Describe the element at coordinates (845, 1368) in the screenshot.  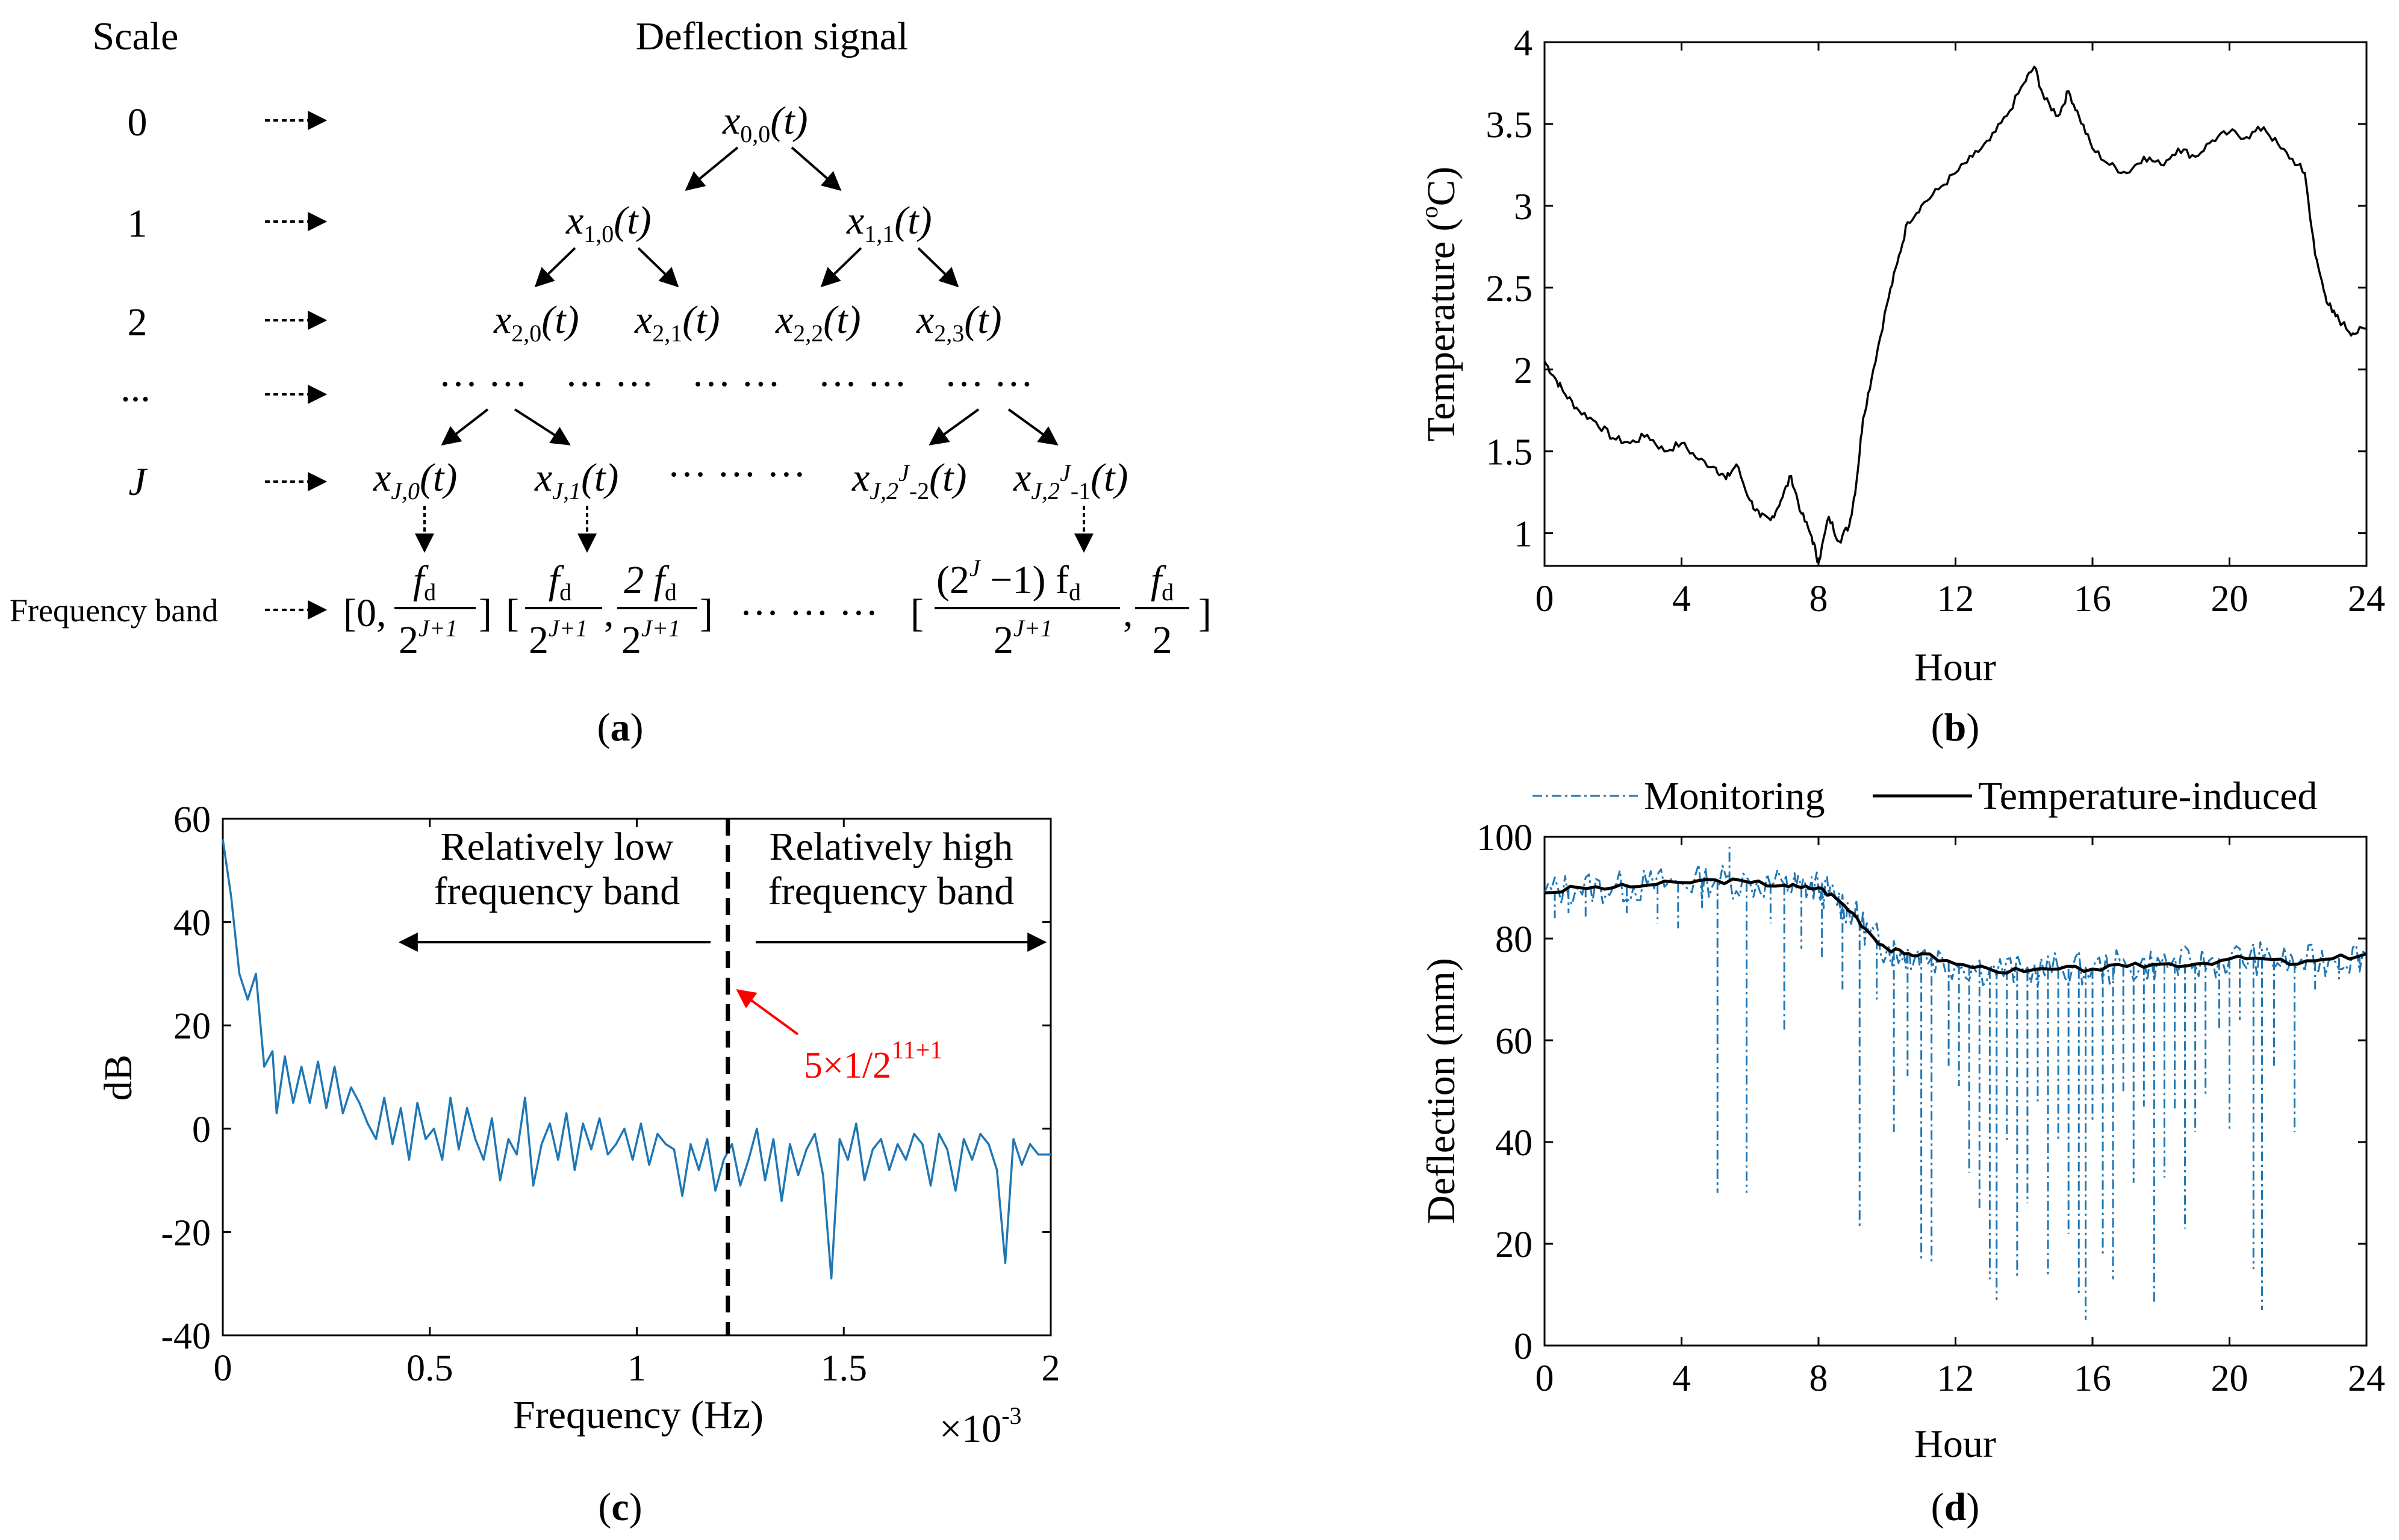
I see `x-tick-label-c-3: 1.5` at that location.